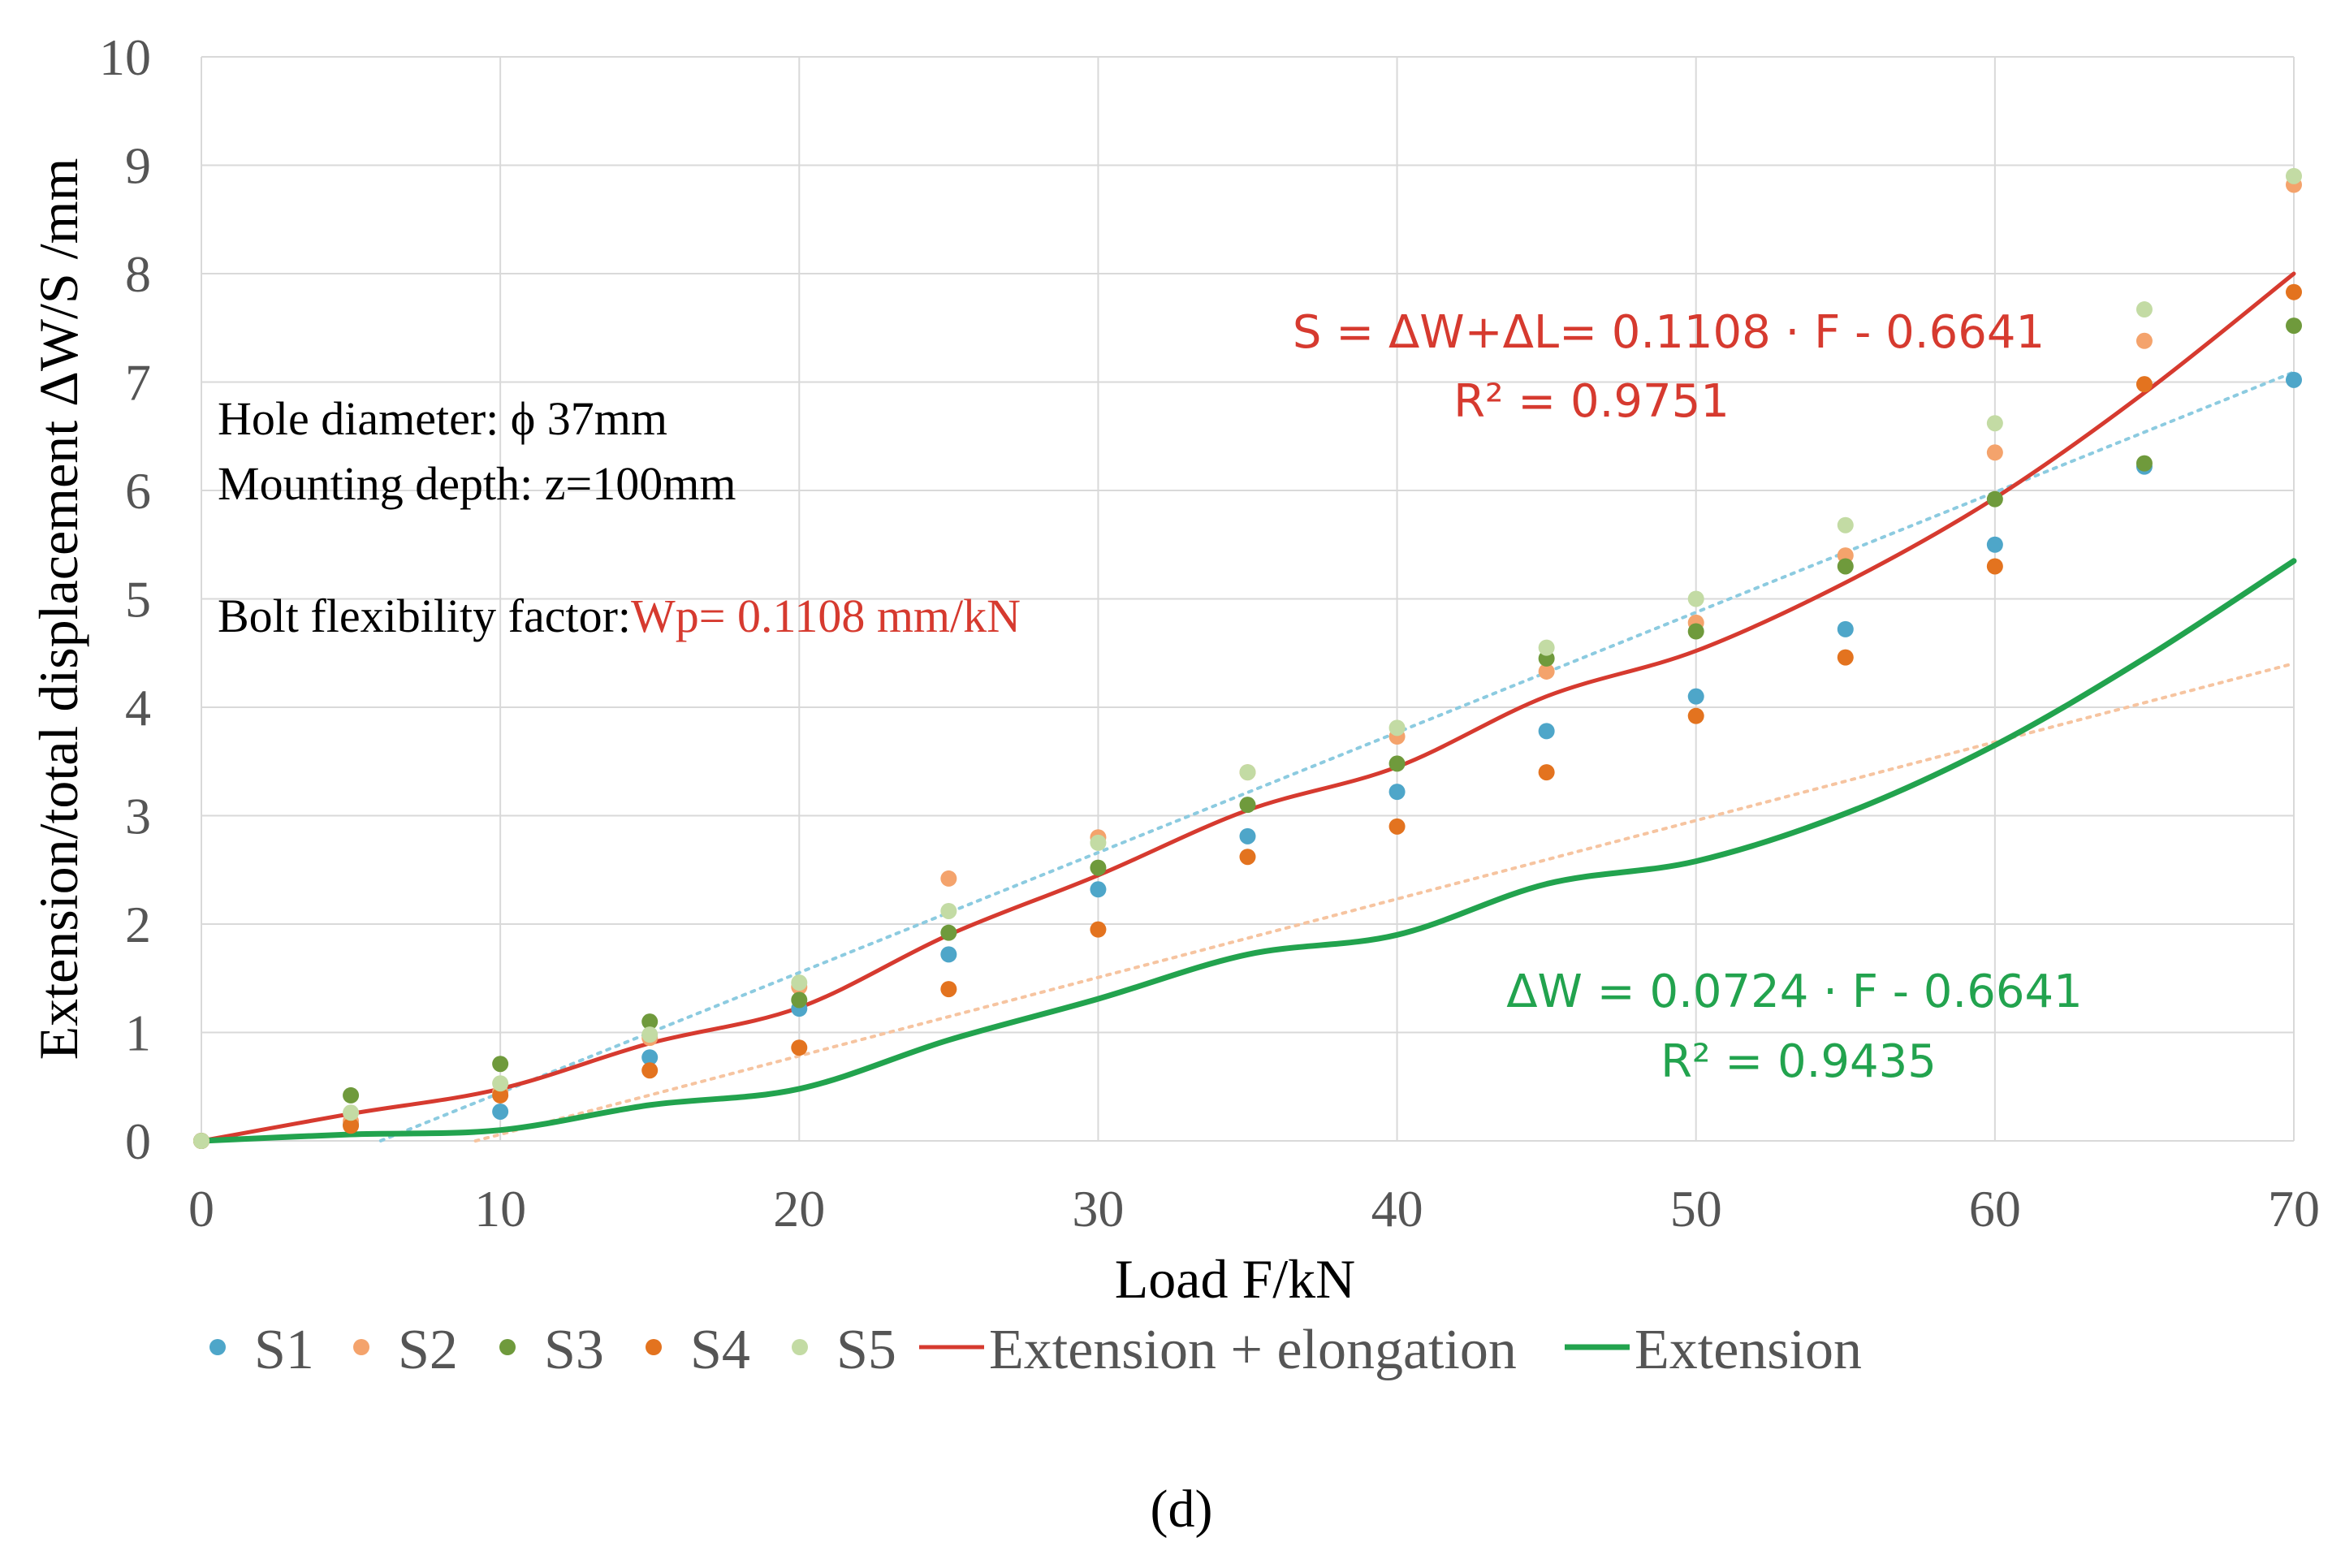 This screenshot has width=2345, height=1568. What do you see at coordinates (58, 609) in the screenshot?
I see `y-axis-title: Extension/total displacement ΔW/S /mm` at bounding box center [58, 609].